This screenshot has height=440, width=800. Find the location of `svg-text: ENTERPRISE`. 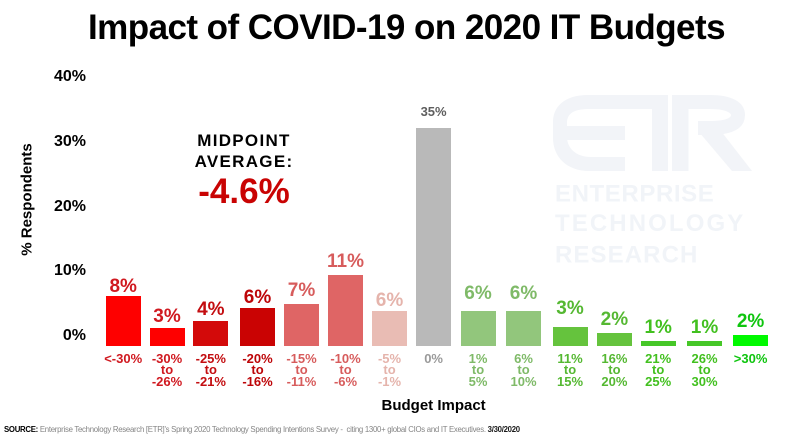

svg-text: ENTERPRISE is located at coordinates (634, 194).